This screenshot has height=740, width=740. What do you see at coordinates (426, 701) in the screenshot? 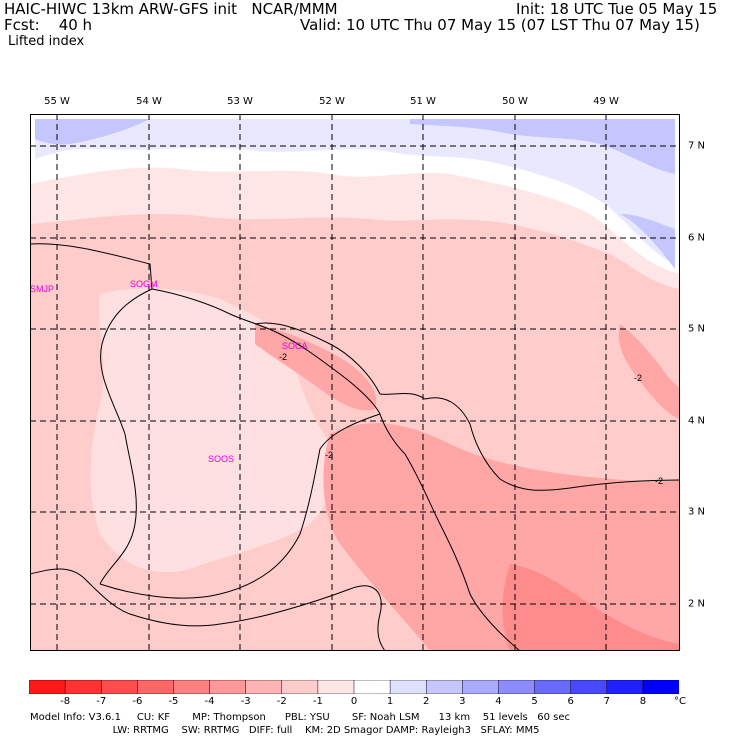
I see `colorbar-level: 2` at bounding box center [426, 701].